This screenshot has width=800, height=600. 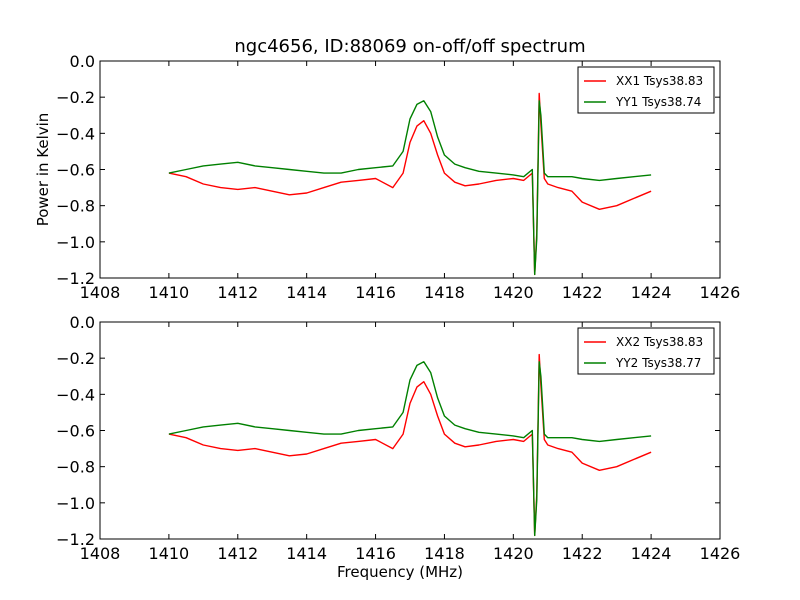 What do you see at coordinates (659, 81) in the screenshot?
I see `legend-label: XX1 Tsys38.83` at bounding box center [659, 81].